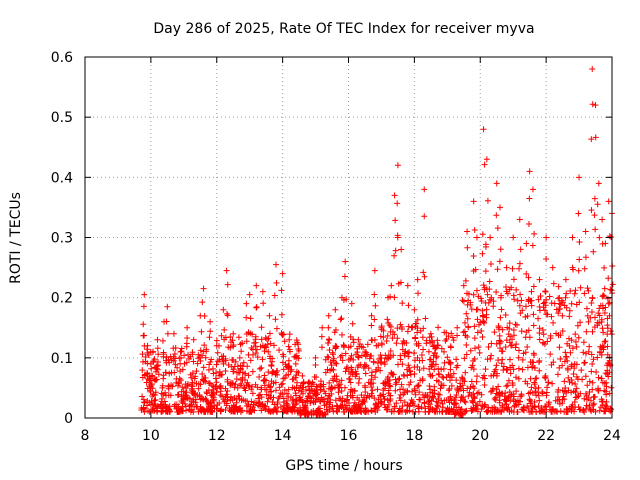 The height and width of the screenshot is (480, 640). Describe the element at coordinates (546, 436) in the screenshot. I see `x-tick-label: 22` at that location.